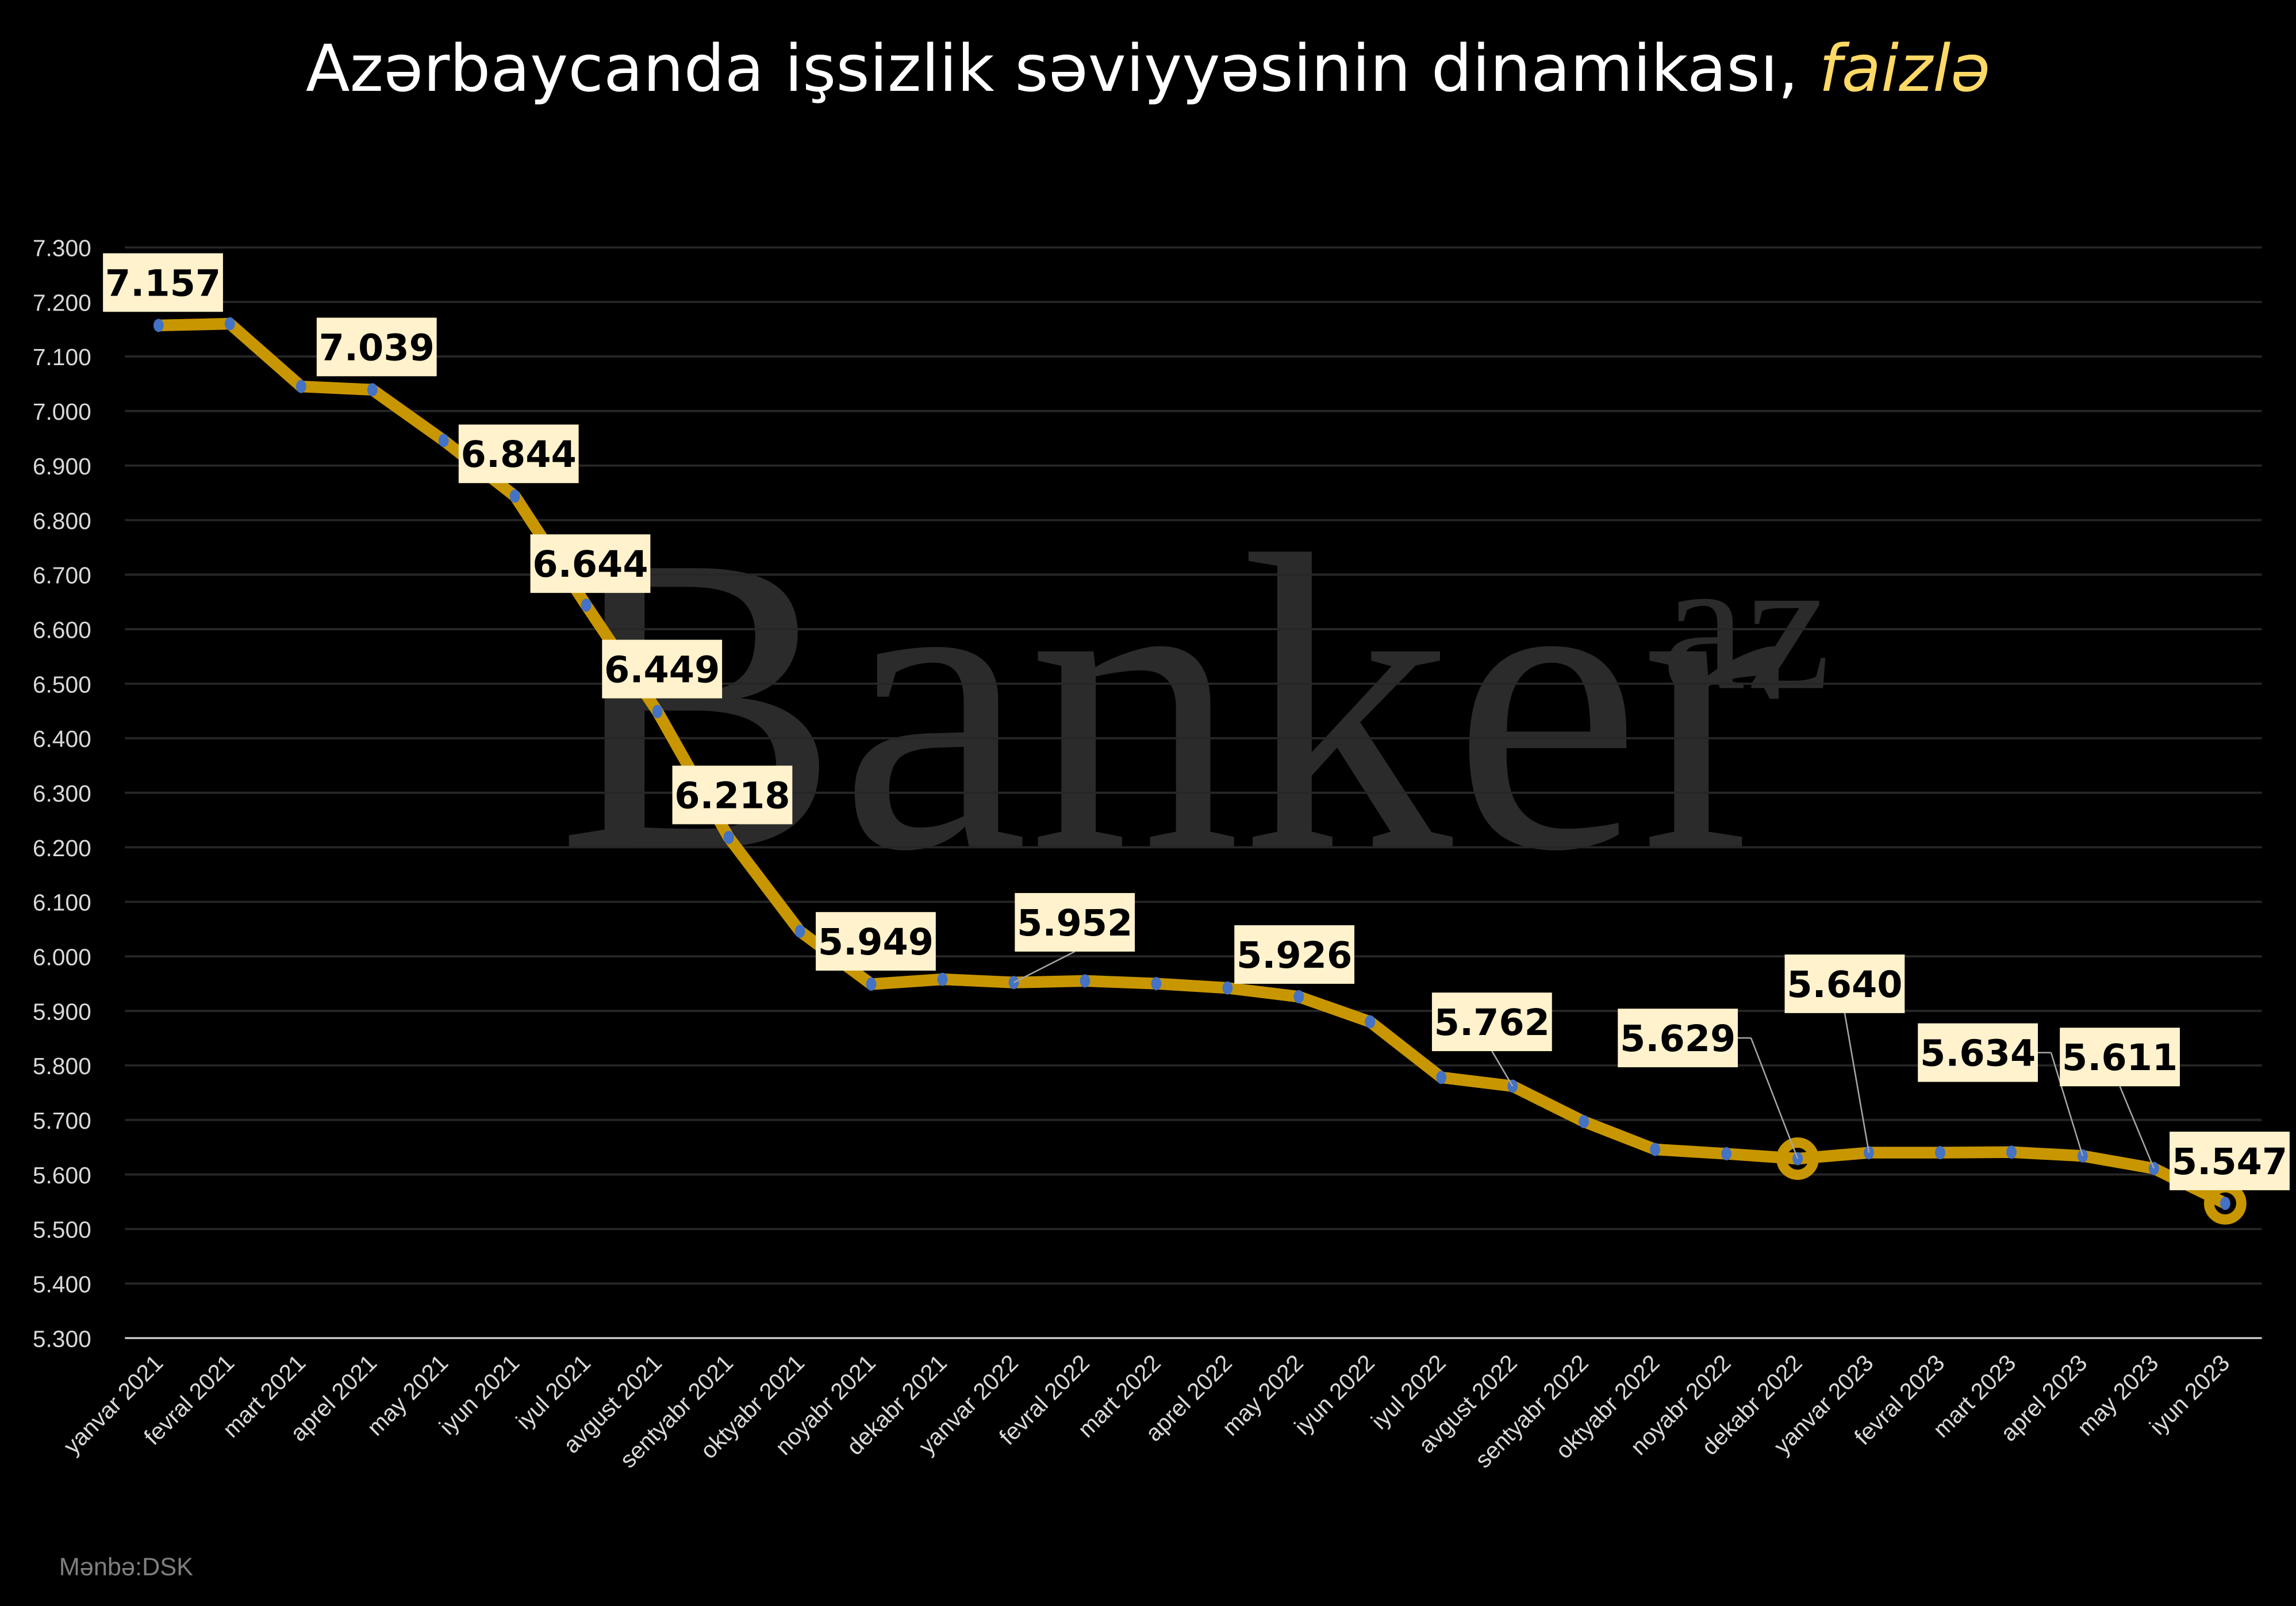 This screenshot has width=2296, height=1606. What do you see at coordinates (62, 684) in the screenshot?
I see `y-tick-label: 6.500` at bounding box center [62, 684].